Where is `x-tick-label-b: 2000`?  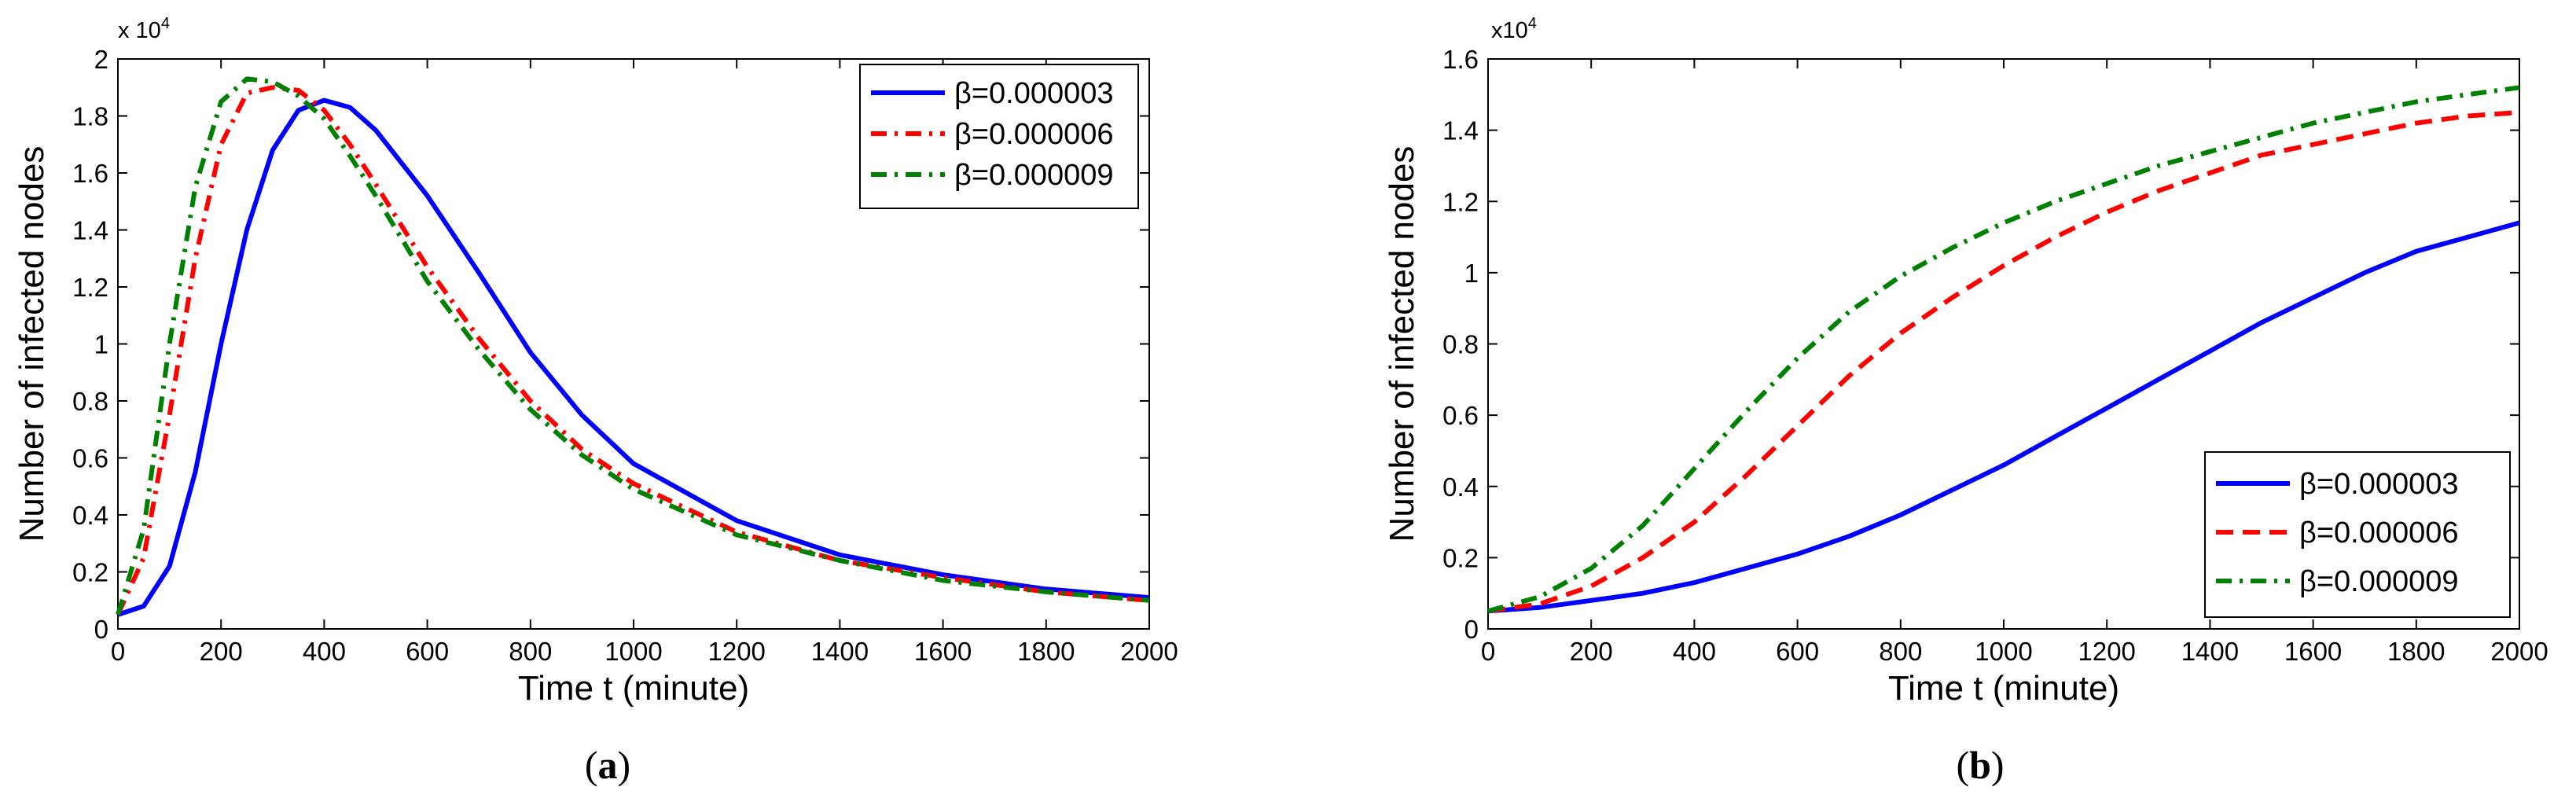 x-tick-label-b: 2000 is located at coordinates (2519, 651).